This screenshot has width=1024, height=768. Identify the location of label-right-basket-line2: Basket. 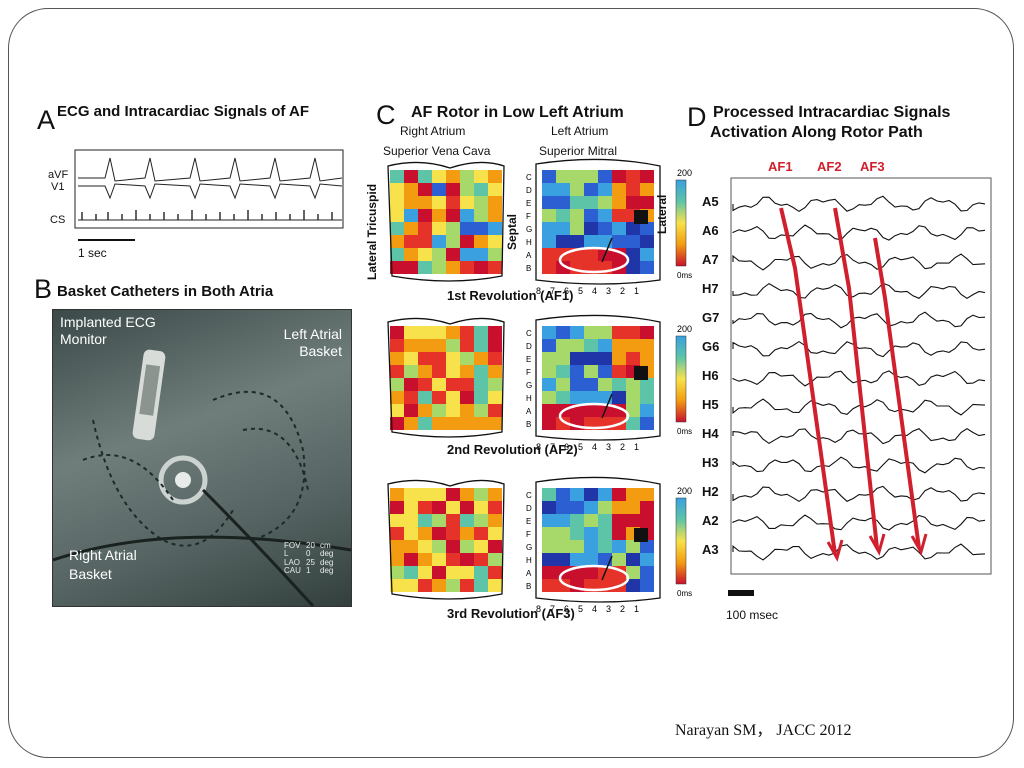
(90, 573).